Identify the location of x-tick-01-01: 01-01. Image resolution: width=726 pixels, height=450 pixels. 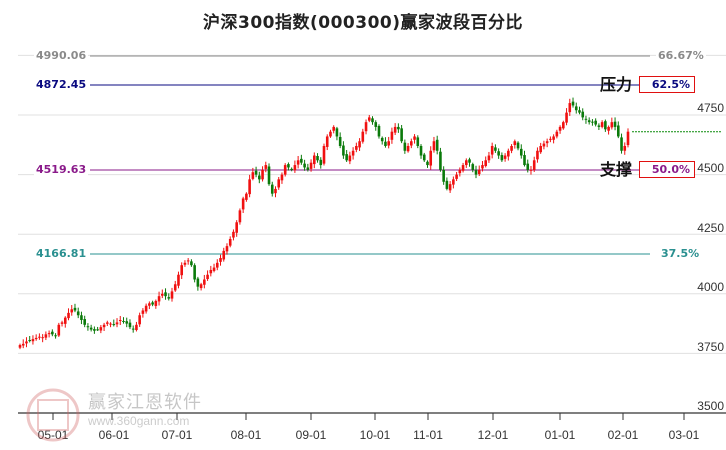
(560, 435).